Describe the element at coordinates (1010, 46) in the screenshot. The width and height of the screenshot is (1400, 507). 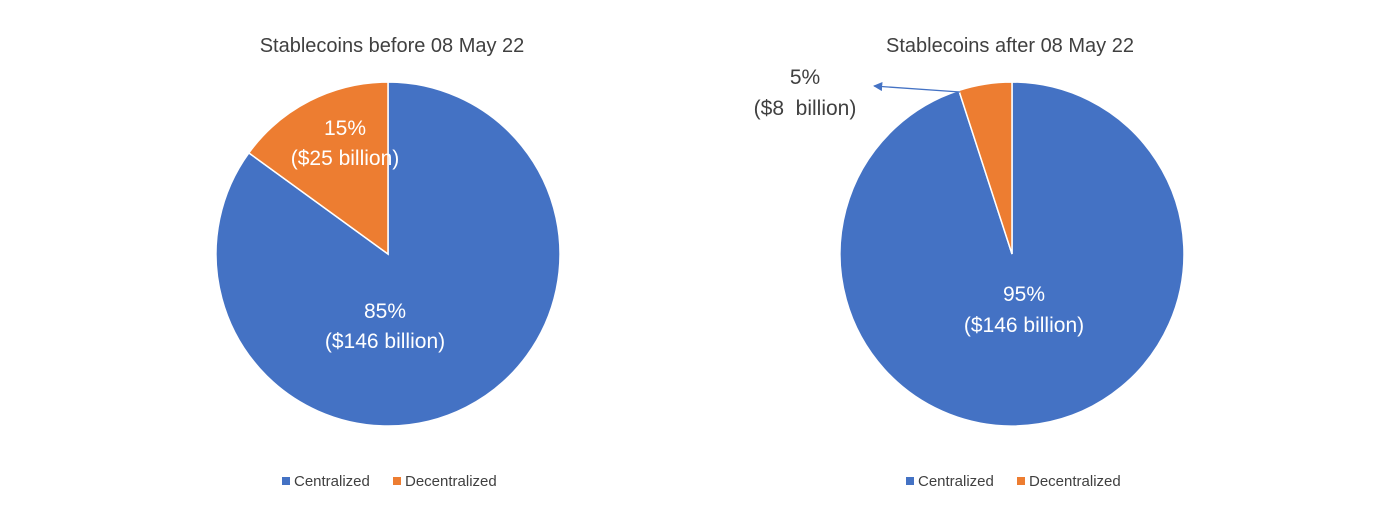
I see `chart-title-after: Stablecoins after 08 May 22` at that location.